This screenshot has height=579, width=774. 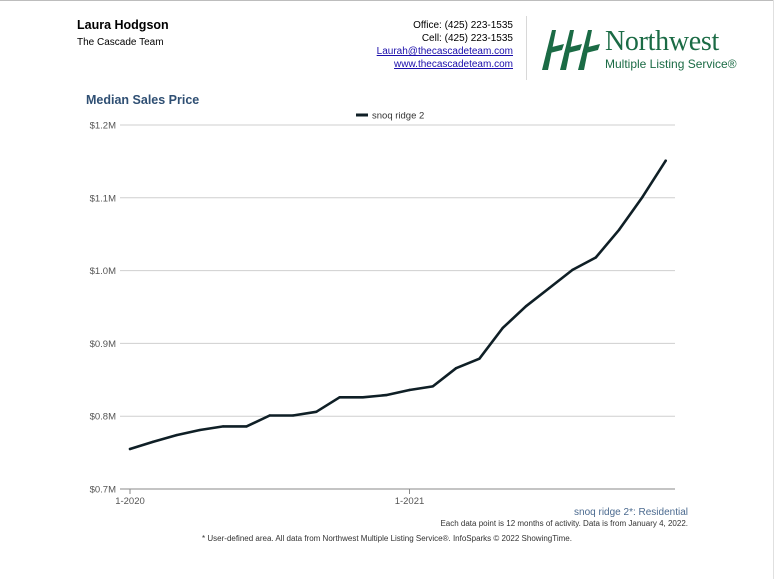 What do you see at coordinates (103, 344) in the screenshot?
I see `y-tick-label: $0.9M` at bounding box center [103, 344].